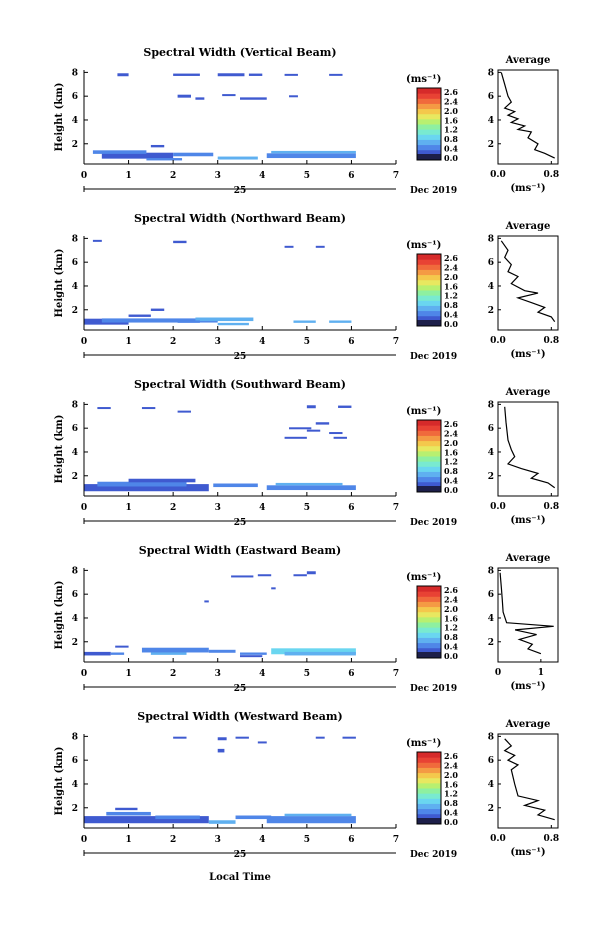 This screenshot has height=929, width=610. I want to click on colorbar-tick-label: 0.0, so click(451, 158).